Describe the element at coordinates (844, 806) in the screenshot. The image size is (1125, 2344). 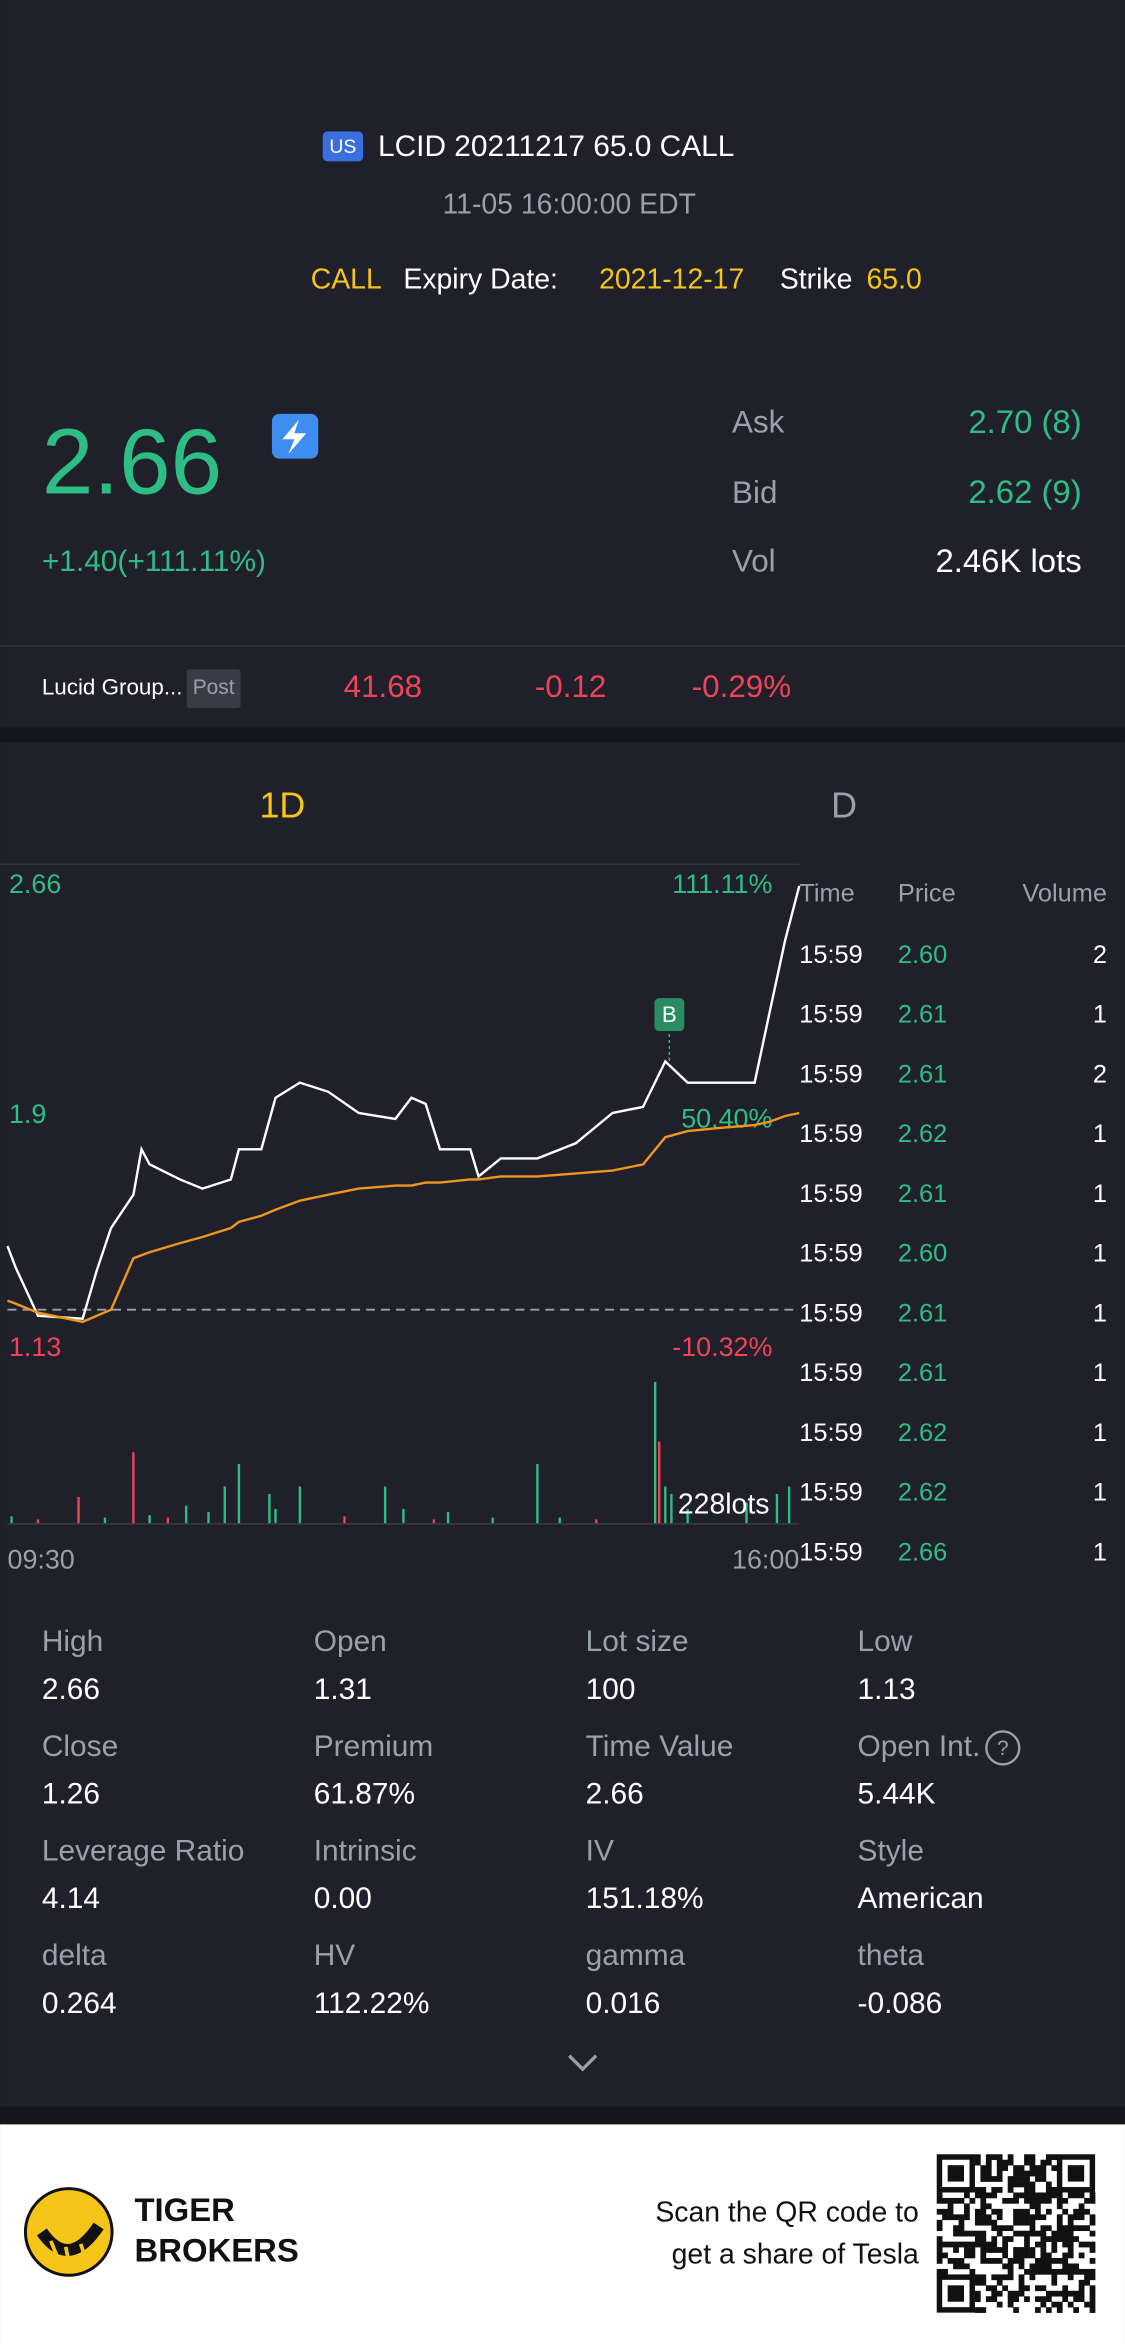
I see `tab-d: D` at that location.